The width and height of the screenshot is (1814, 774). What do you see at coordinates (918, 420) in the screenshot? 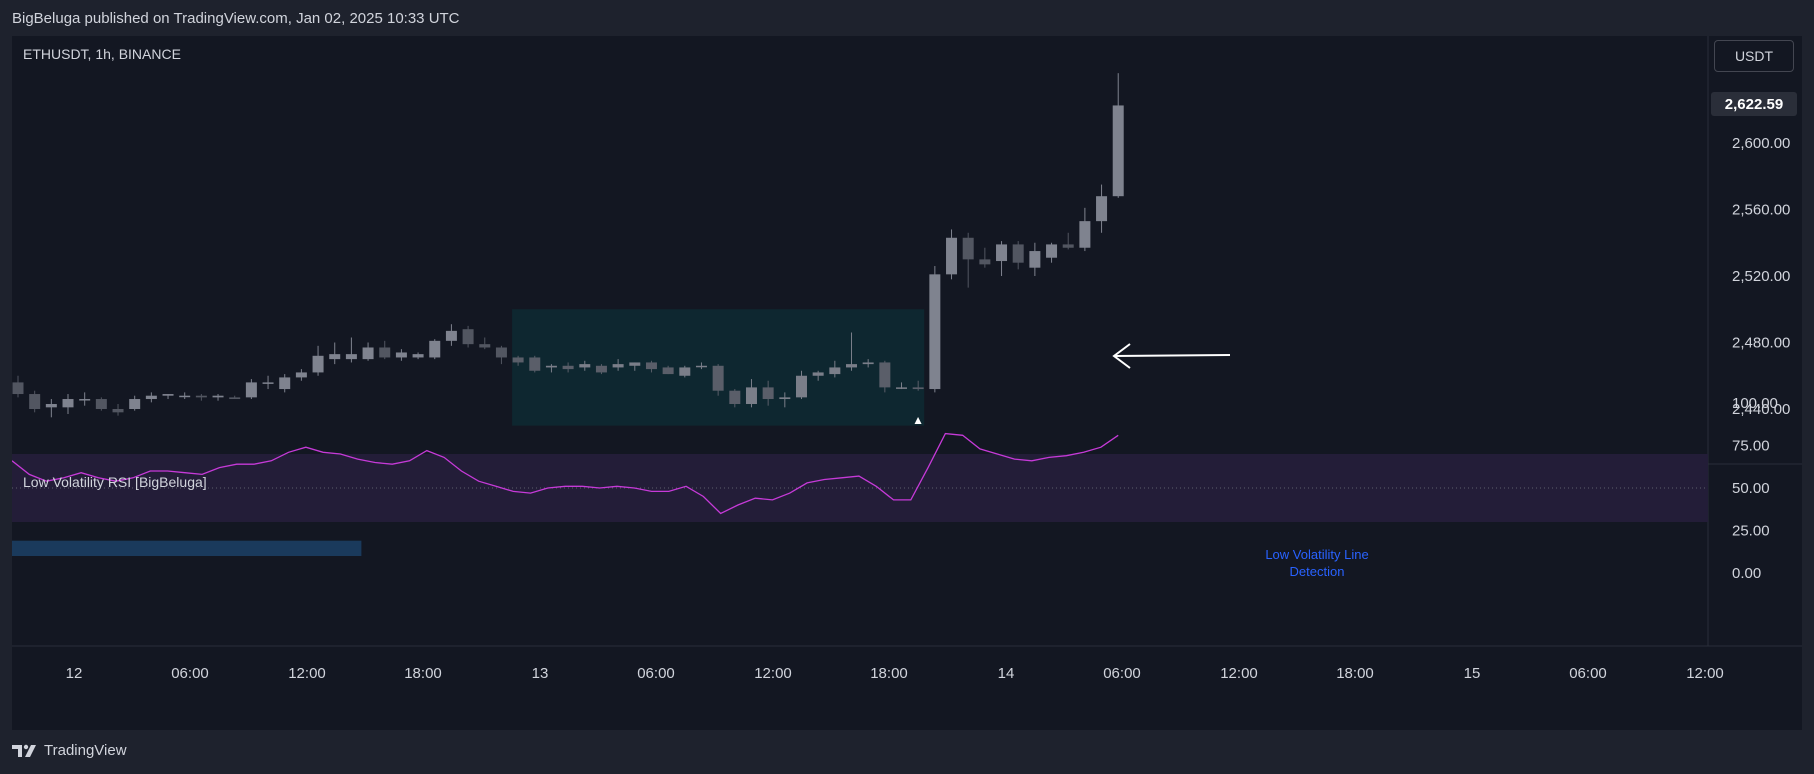
I see `signal-marker: ▲` at bounding box center [918, 420].